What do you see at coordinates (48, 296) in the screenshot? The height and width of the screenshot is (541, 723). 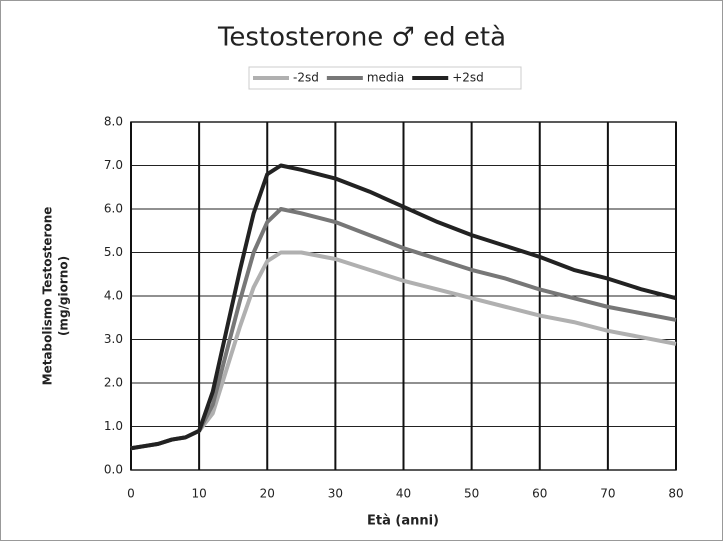 I see `y-axis-label-line: Metabolismo Testosterone` at bounding box center [48, 296].